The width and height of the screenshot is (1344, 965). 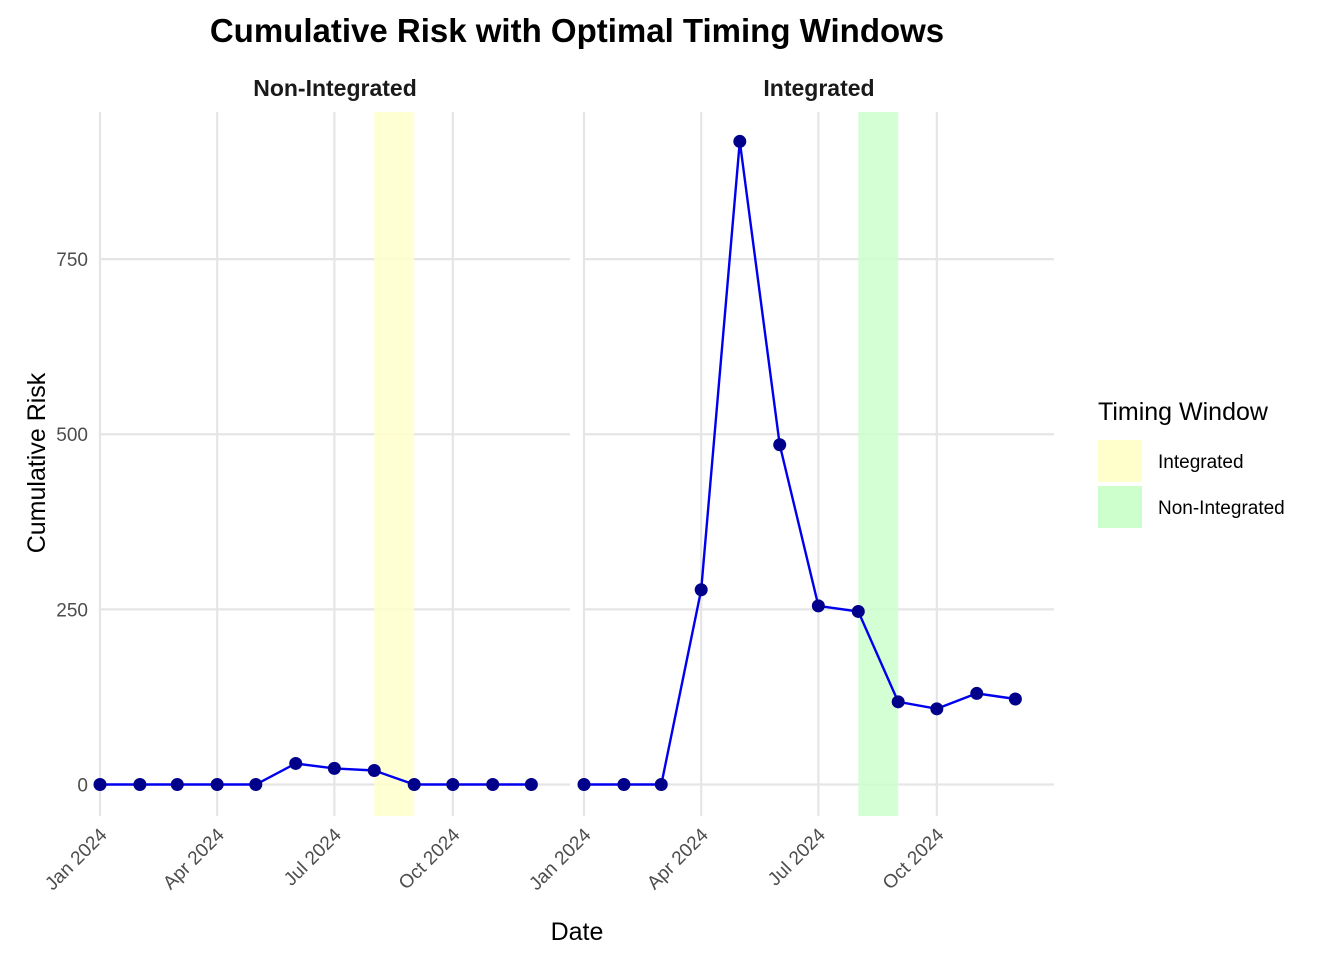 What do you see at coordinates (72, 435) in the screenshot?
I see `y-tick-label: 500` at bounding box center [72, 435].